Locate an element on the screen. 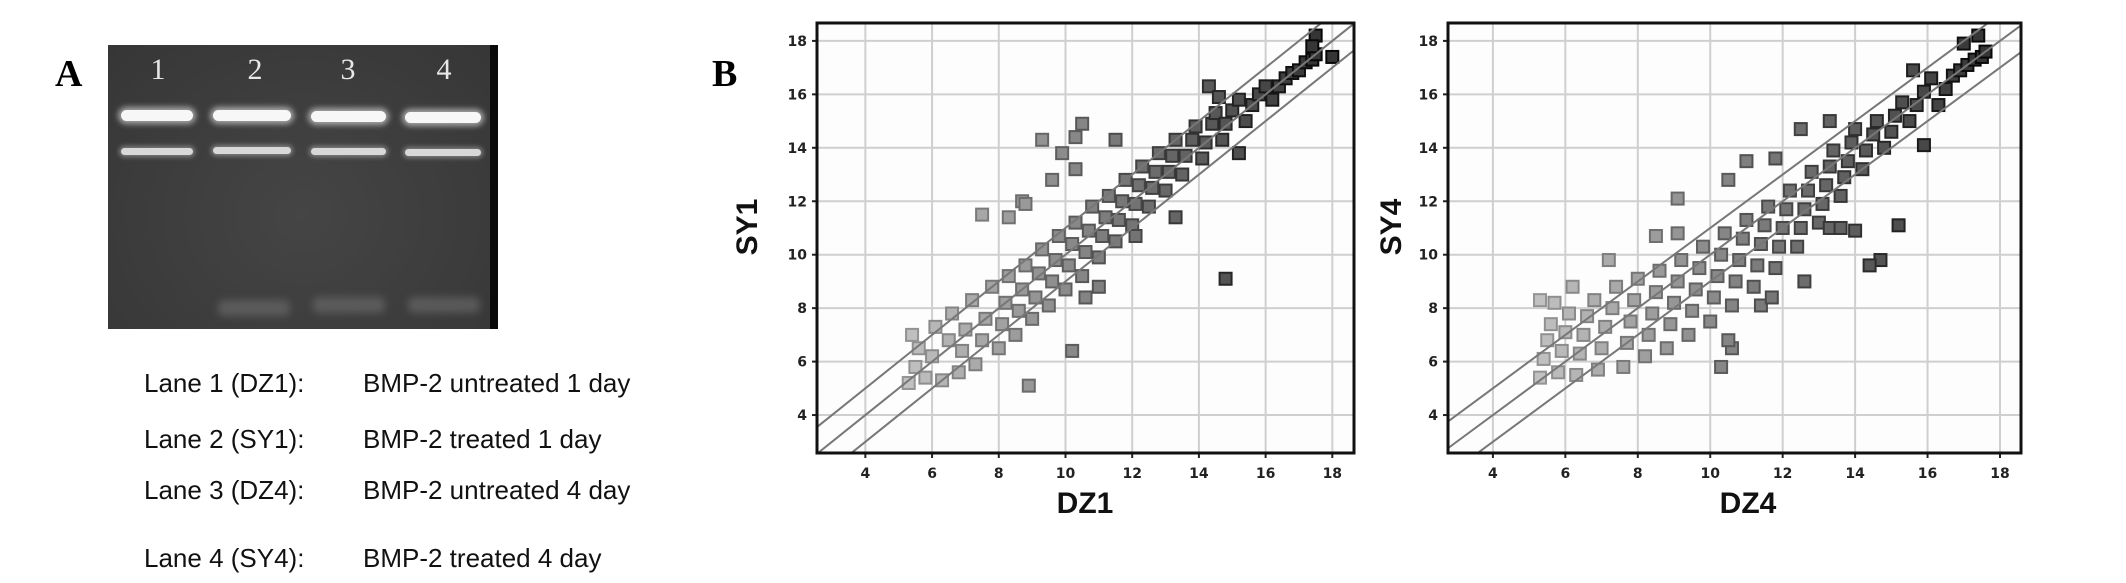  lane-number-3: 3 is located at coordinates (348, 69).